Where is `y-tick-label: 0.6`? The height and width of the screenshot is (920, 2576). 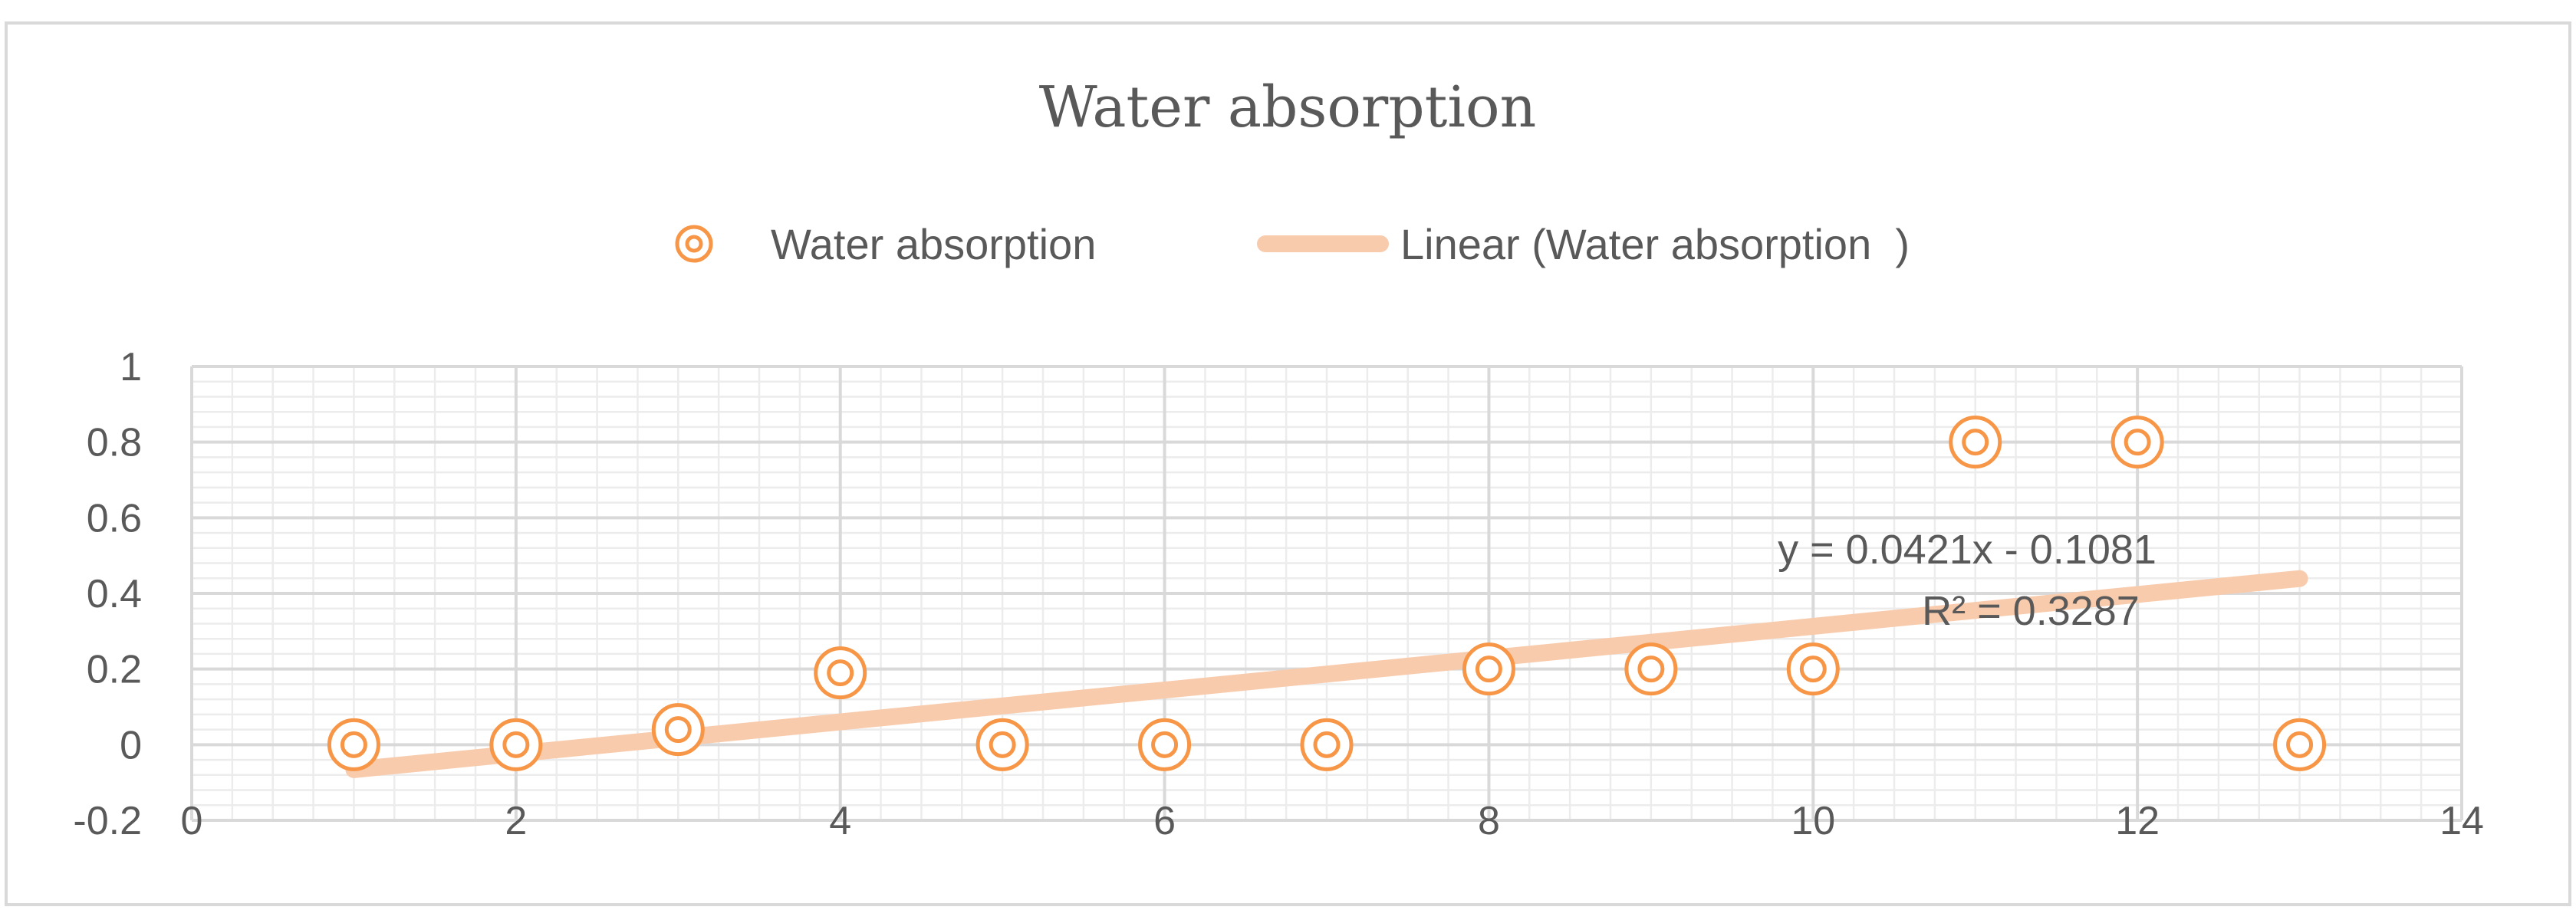 y-tick-label: 0.6 is located at coordinates (114, 518).